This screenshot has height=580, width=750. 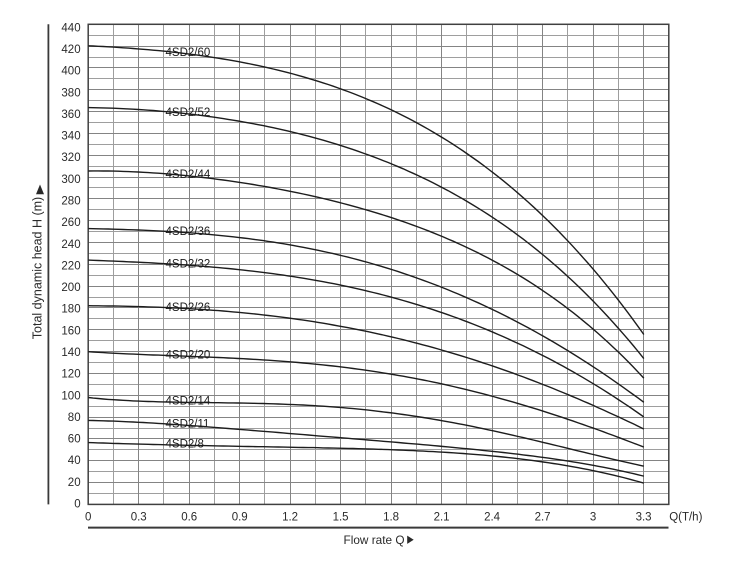 What do you see at coordinates (70, 396) in the screenshot?
I see `svg-text: 100` at bounding box center [70, 396].